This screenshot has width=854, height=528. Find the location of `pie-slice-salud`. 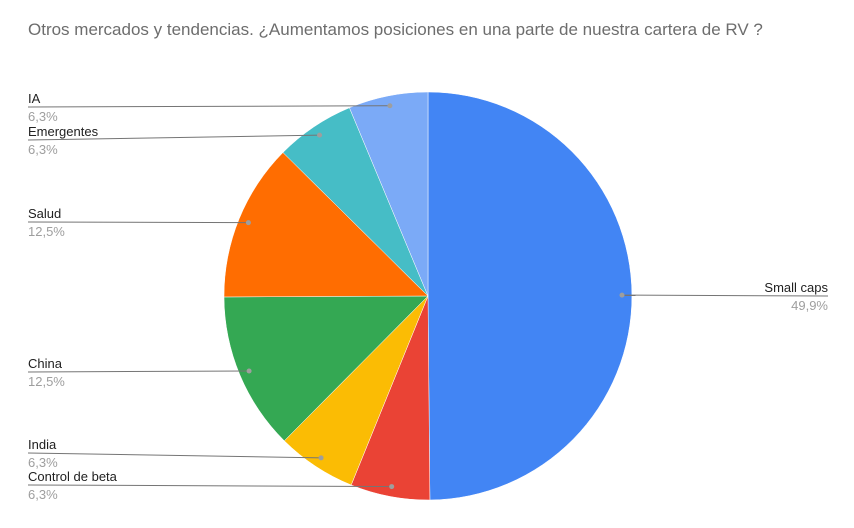

pie-slice-salud is located at coordinates (326, 225).